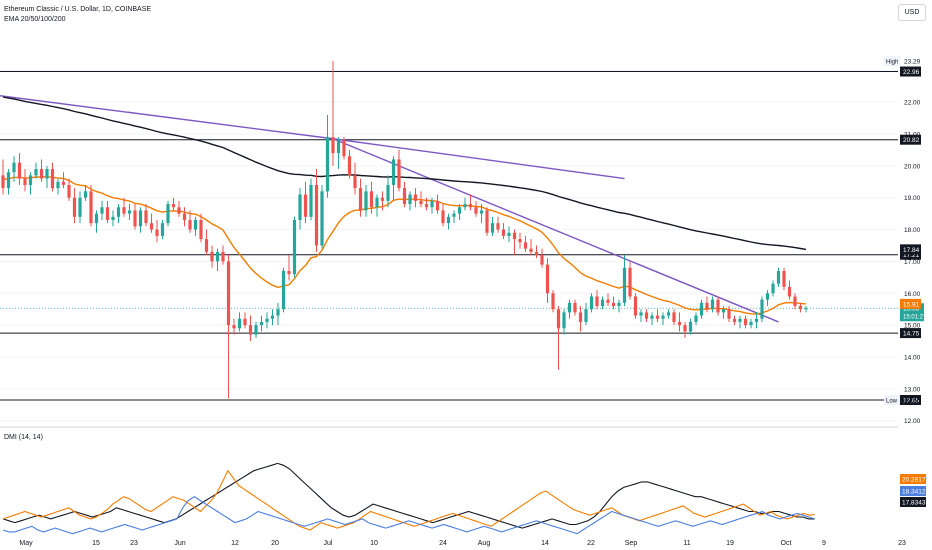  What do you see at coordinates (912, 389) in the screenshot?
I see `y-tick-label: 13.00` at bounding box center [912, 389].